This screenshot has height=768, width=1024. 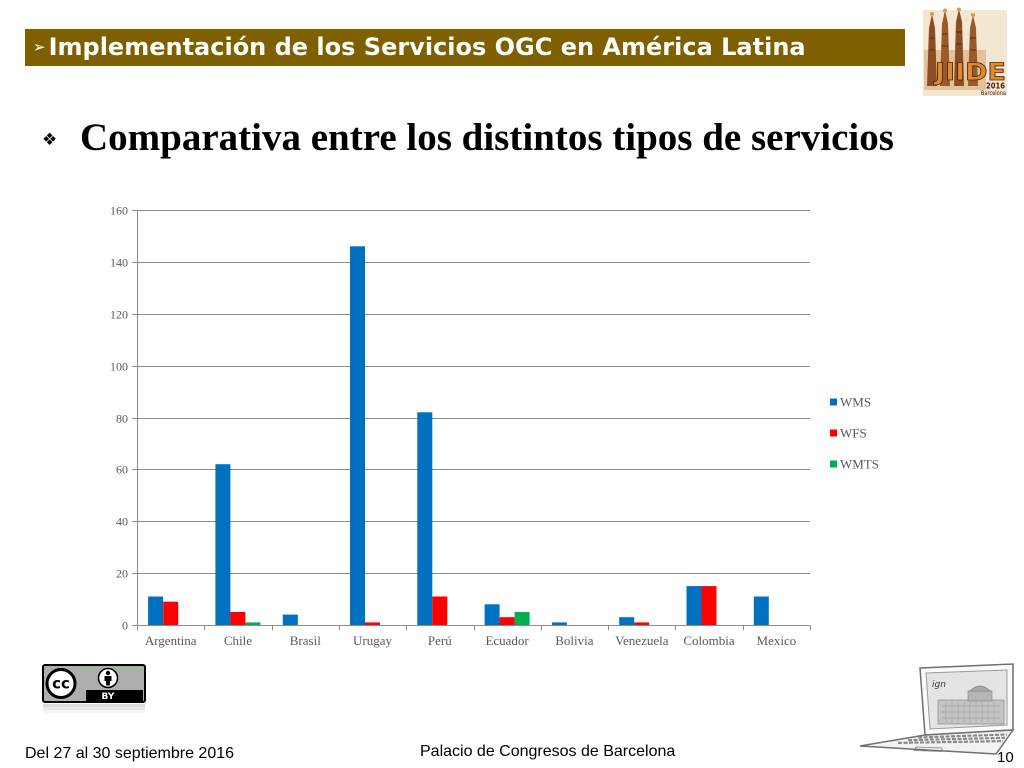 I want to click on bar-wmts-ecuador, so click(x=522, y=618).